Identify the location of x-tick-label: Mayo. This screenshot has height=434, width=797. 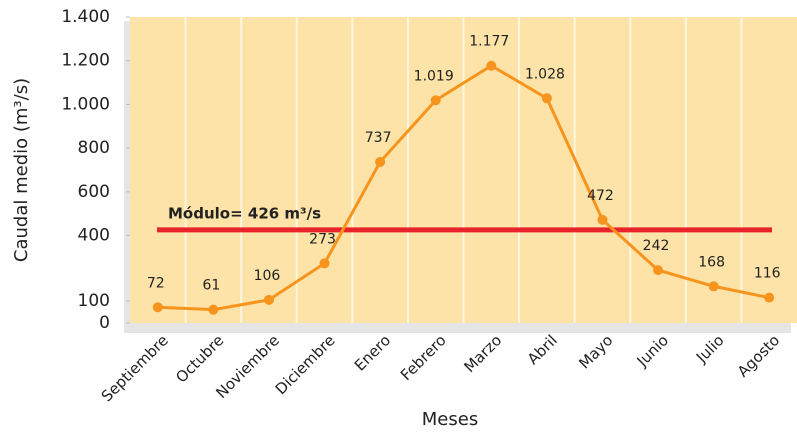
(595, 351).